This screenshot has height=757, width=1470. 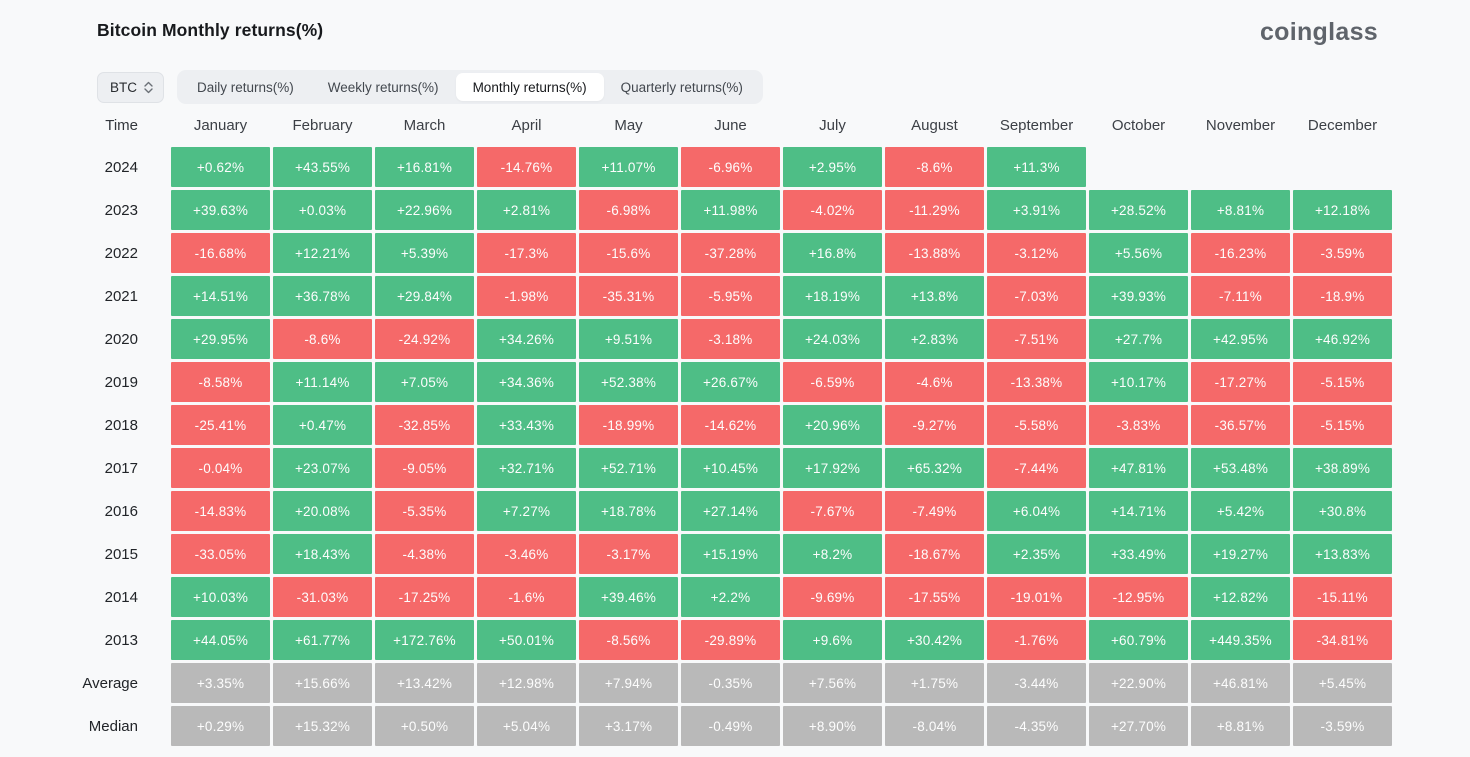 What do you see at coordinates (1240, 726) in the screenshot?
I see `return-cell: +8.81%` at bounding box center [1240, 726].